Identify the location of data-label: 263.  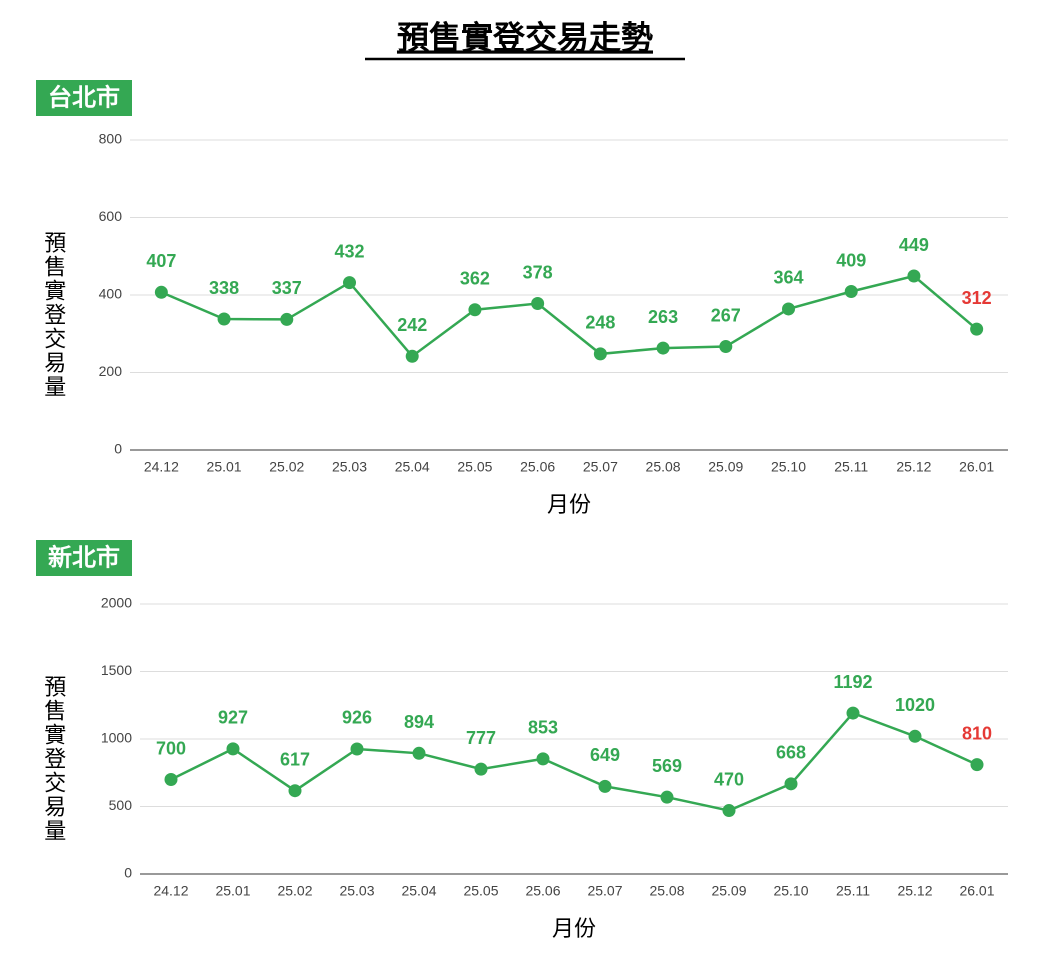
(663, 317).